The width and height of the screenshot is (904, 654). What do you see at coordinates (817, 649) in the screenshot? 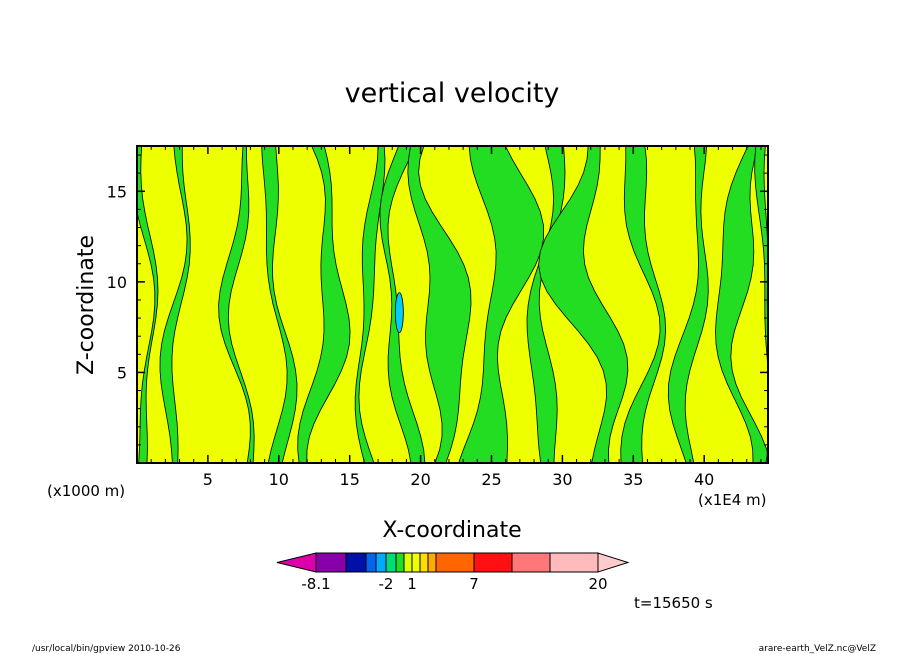
I see `footer-right: arare-earth_VelZ.nc@VelZ` at bounding box center [817, 649].